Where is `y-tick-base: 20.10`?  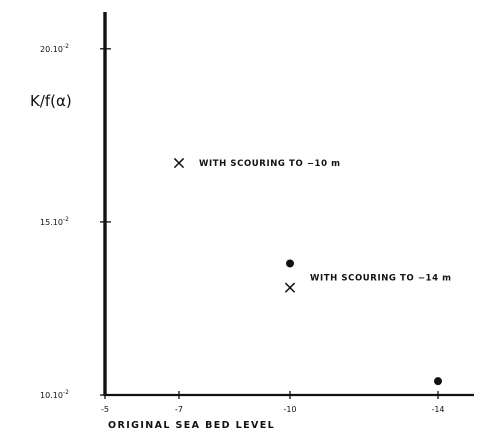 y-tick-base: 20.10 is located at coordinates (51, 49).